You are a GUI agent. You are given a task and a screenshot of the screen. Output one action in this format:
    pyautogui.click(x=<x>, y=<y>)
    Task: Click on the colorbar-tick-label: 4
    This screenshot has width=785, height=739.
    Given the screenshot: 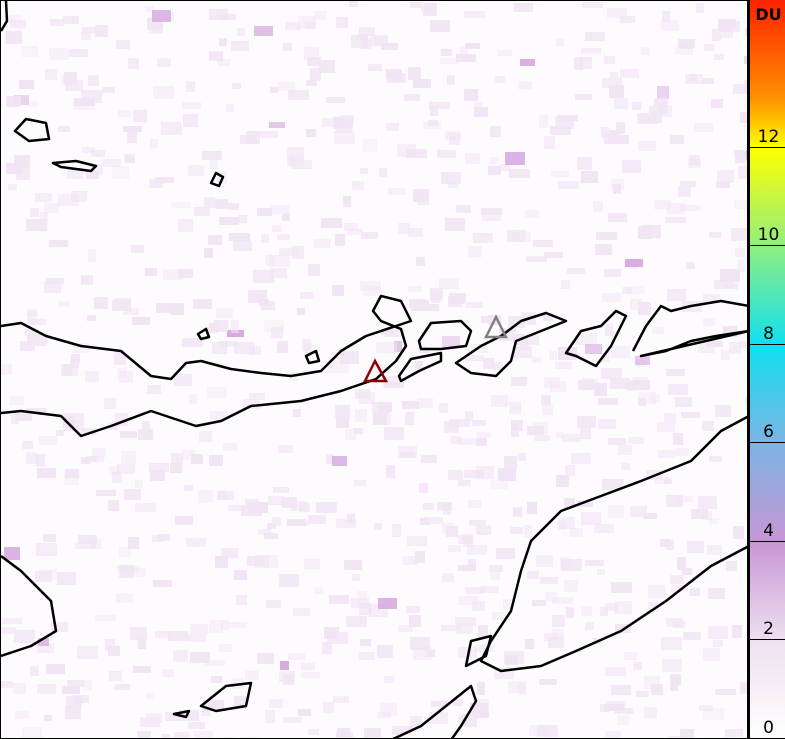 What is the action you would take?
    pyautogui.click(x=768, y=530)
    